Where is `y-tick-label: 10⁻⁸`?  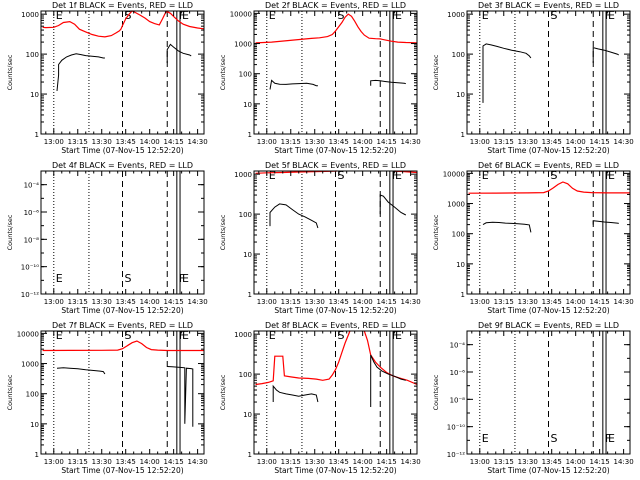 y-tick-label: 10⁻⁸ is located at coordinates (458, 400).